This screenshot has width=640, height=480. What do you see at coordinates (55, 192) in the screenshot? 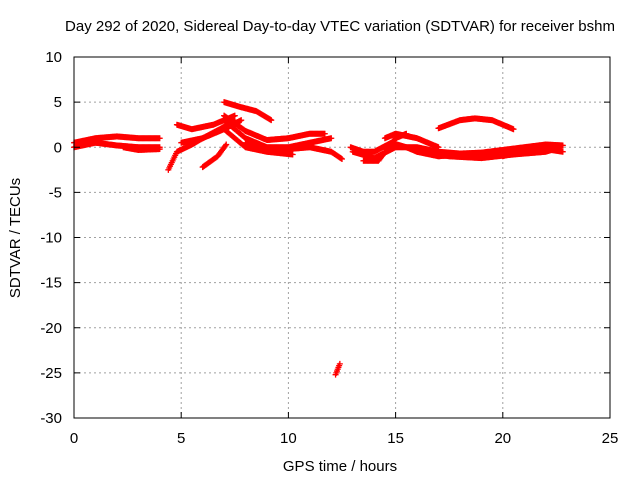
I see `y-tick-label: -5` at bounding box center [55, 192].